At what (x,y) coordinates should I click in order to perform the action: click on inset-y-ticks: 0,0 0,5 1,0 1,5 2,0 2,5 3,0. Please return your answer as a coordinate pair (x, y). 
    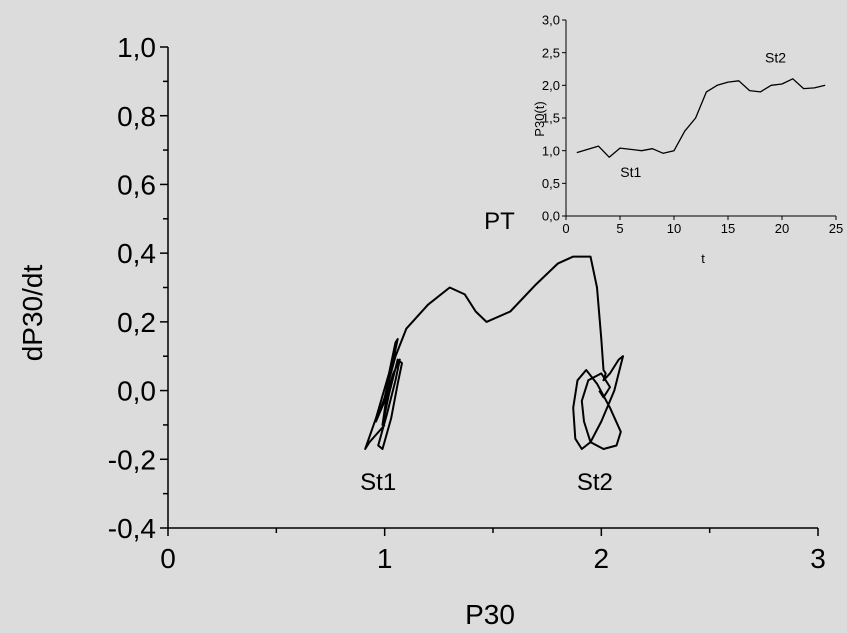
    Looking at the image, I should click on (554, 118).